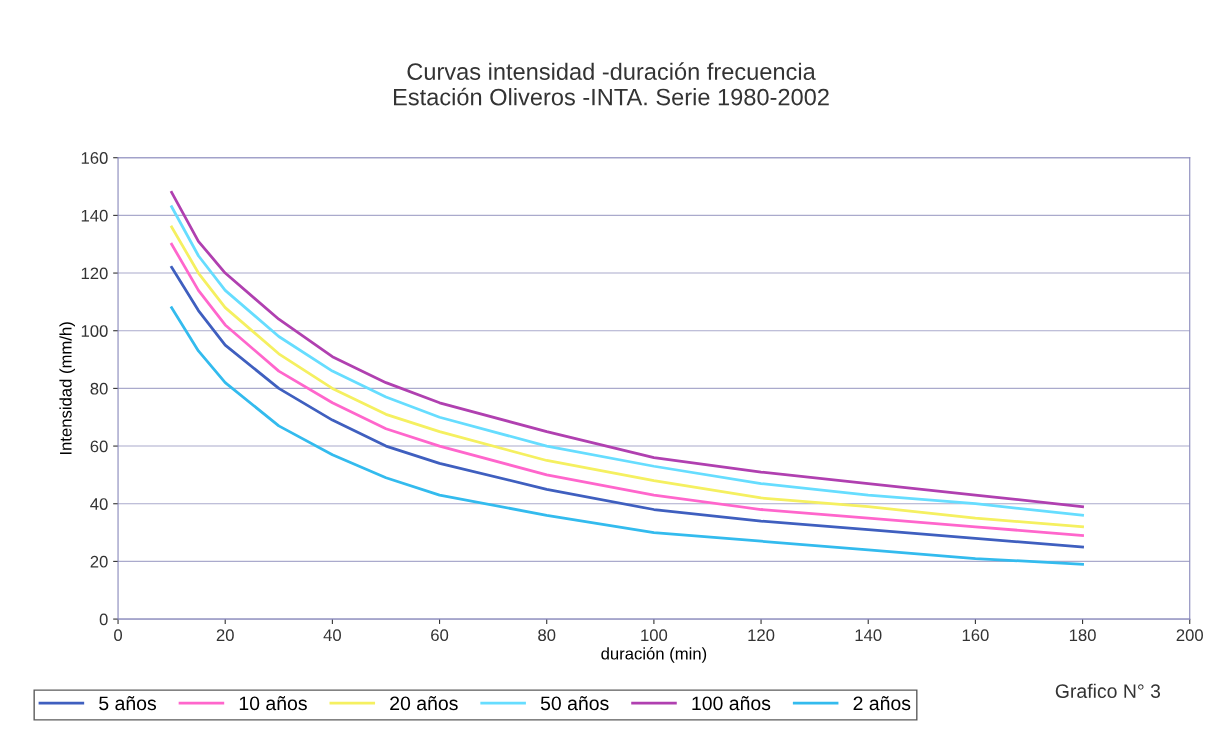 Image resolution: width=1222 pixels, height=737 pixels. I want to click on legend-label: 5 años, so click(128, 703).